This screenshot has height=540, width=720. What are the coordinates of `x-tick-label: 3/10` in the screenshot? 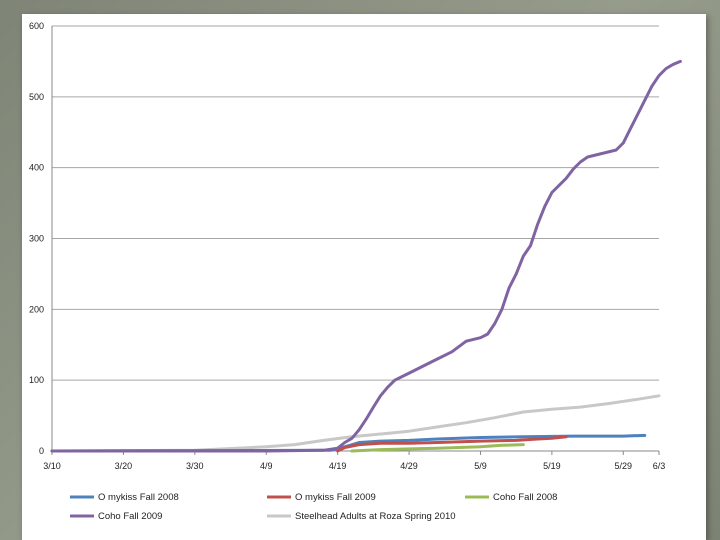 It's located at (52, 466).